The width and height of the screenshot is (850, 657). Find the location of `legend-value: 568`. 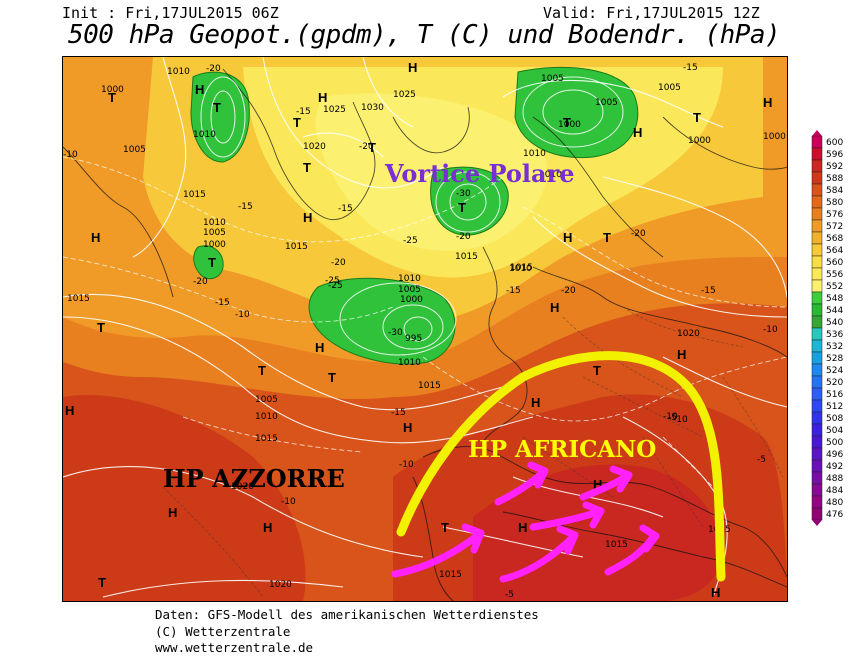

legend-value: 568 is located at coordinates (834, 239).